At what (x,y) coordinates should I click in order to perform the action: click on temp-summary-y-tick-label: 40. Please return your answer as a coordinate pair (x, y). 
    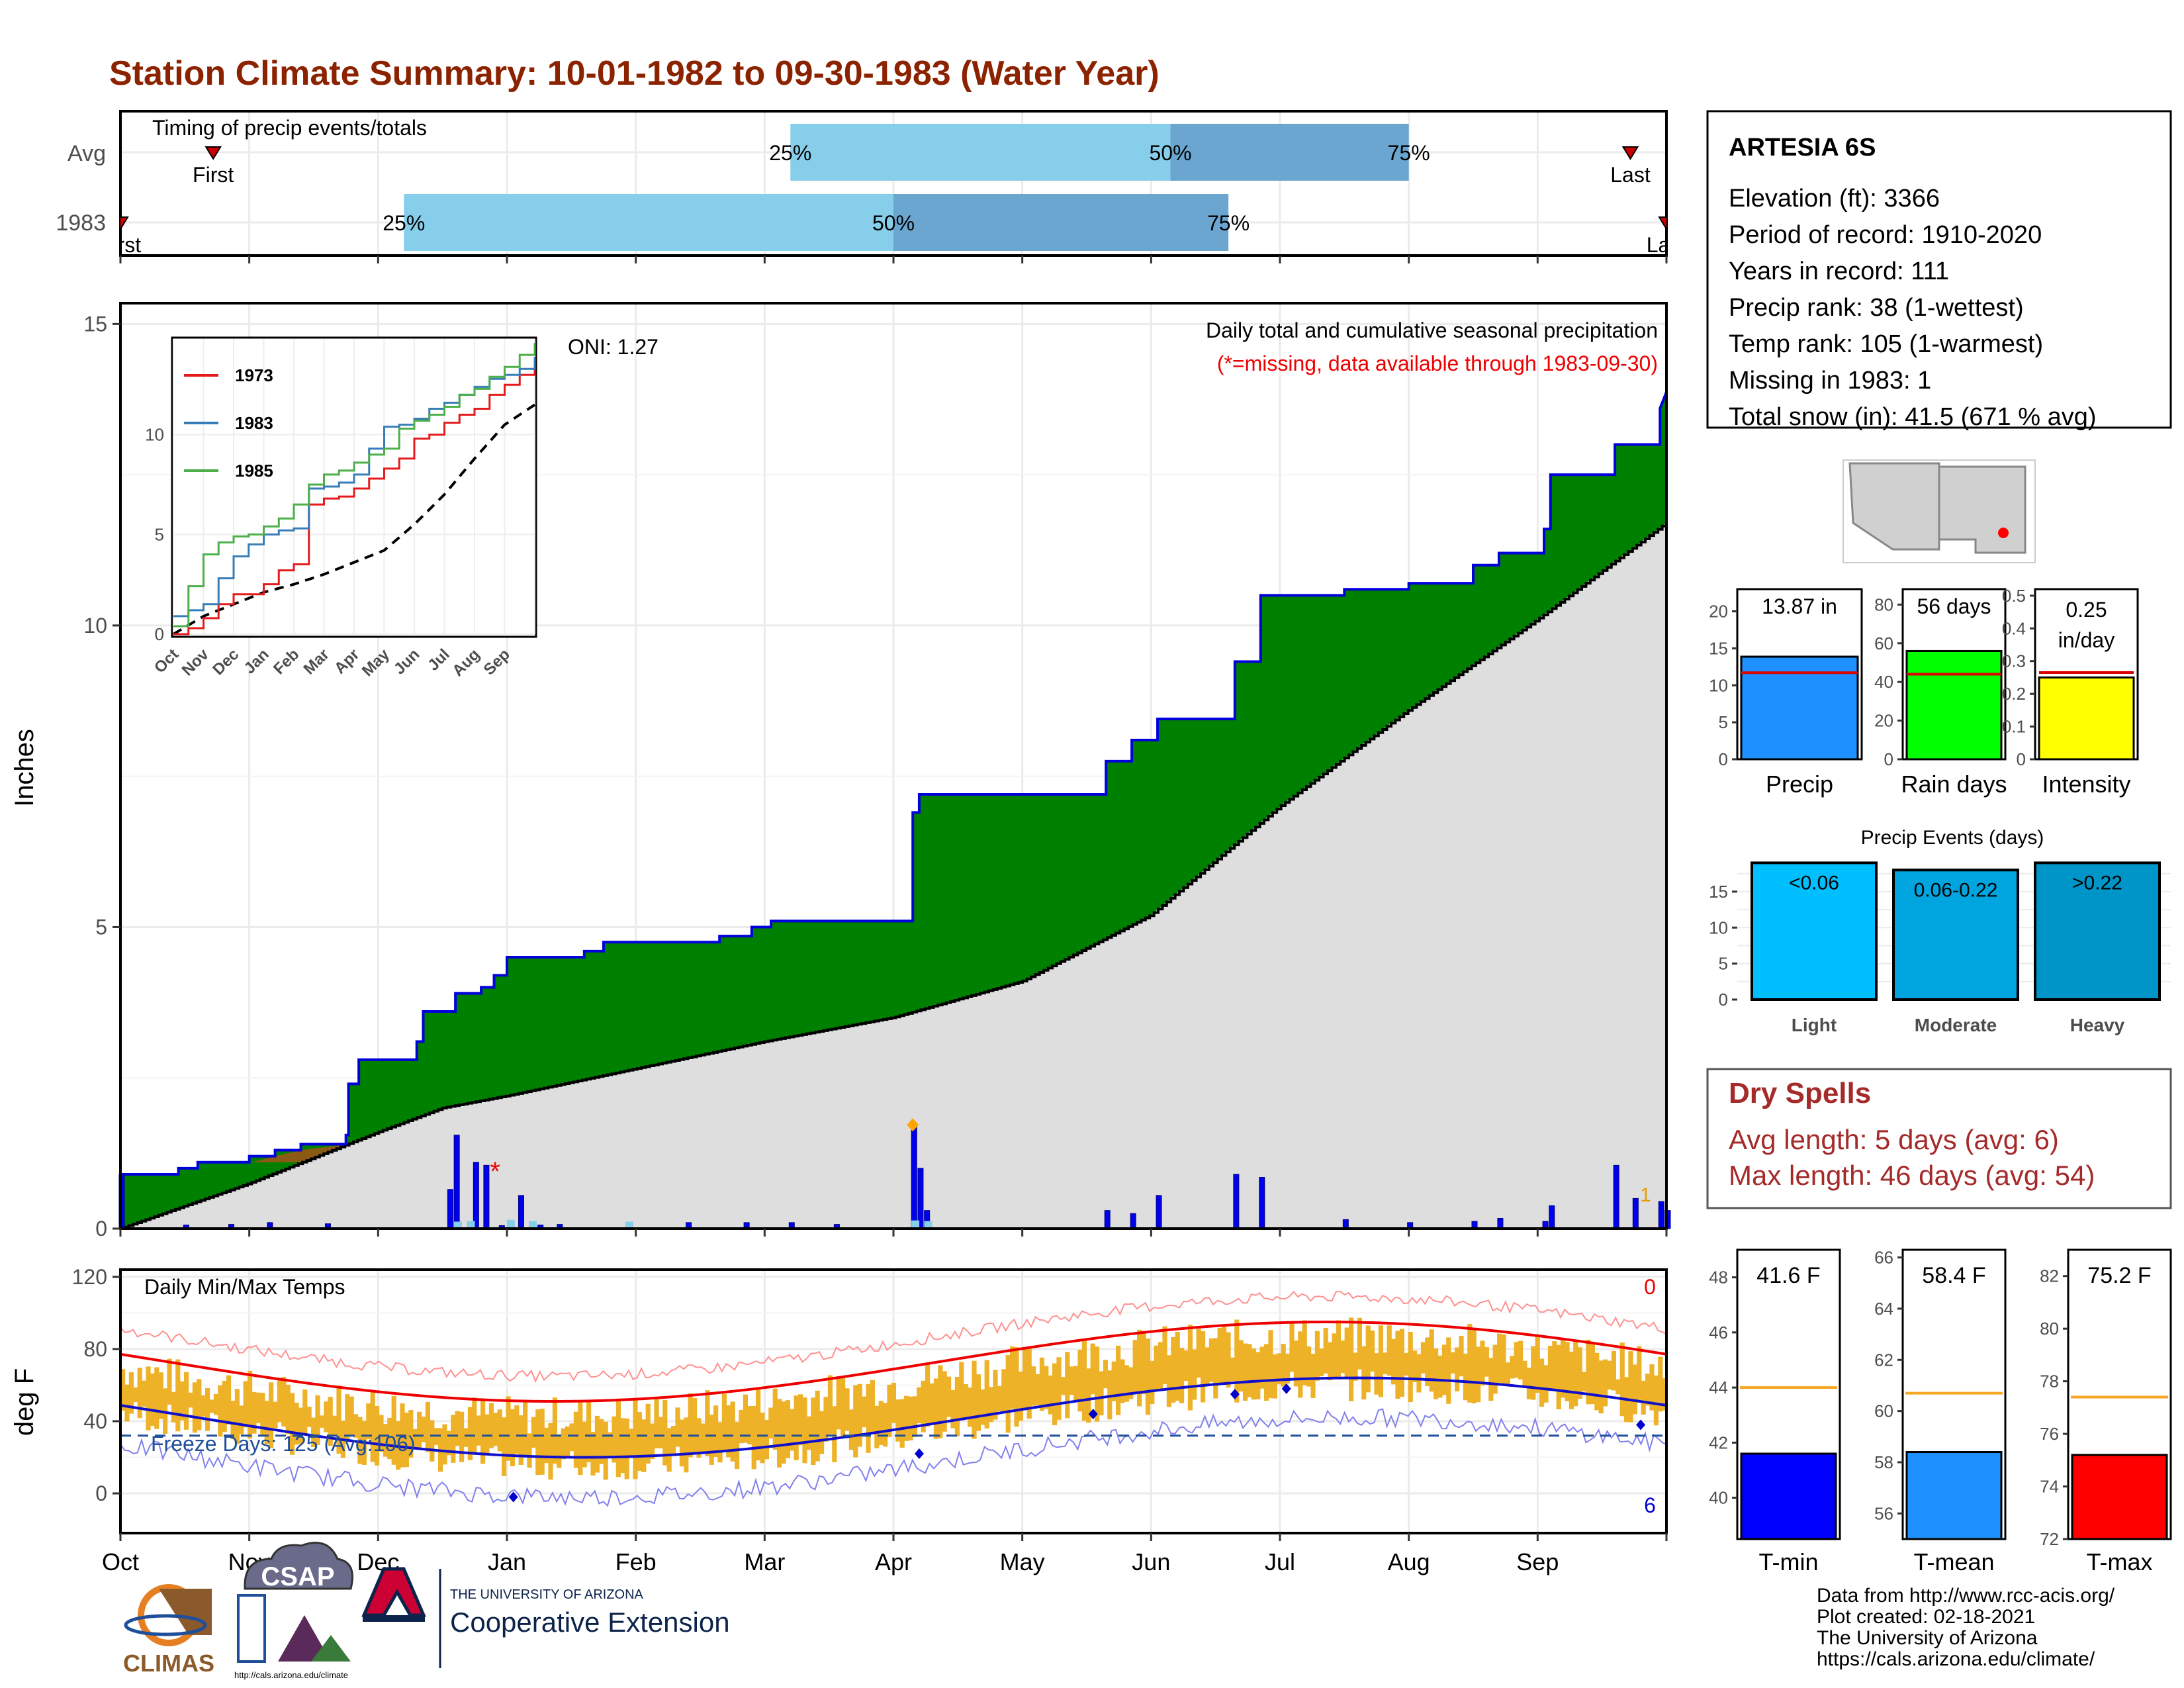
    Looking at the image, I should click on (1718, 1498).